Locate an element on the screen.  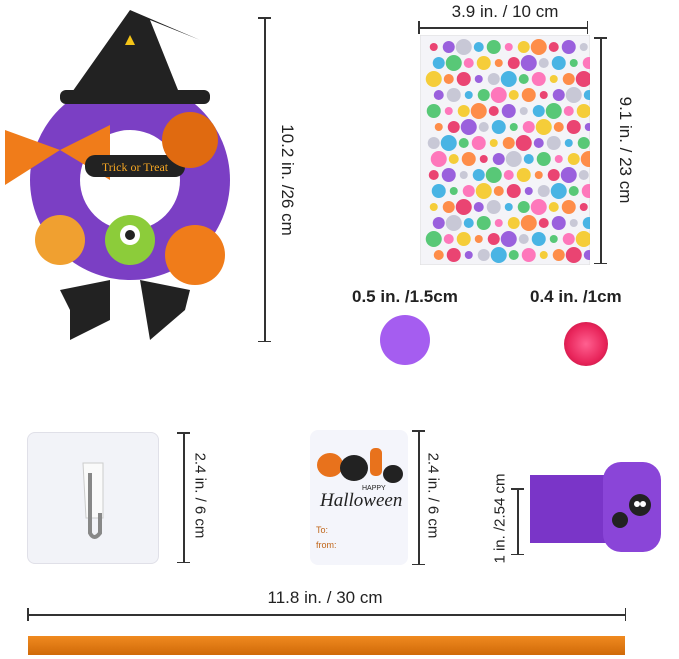
purple-spider-ribbon is located at coordinates (595, 507).